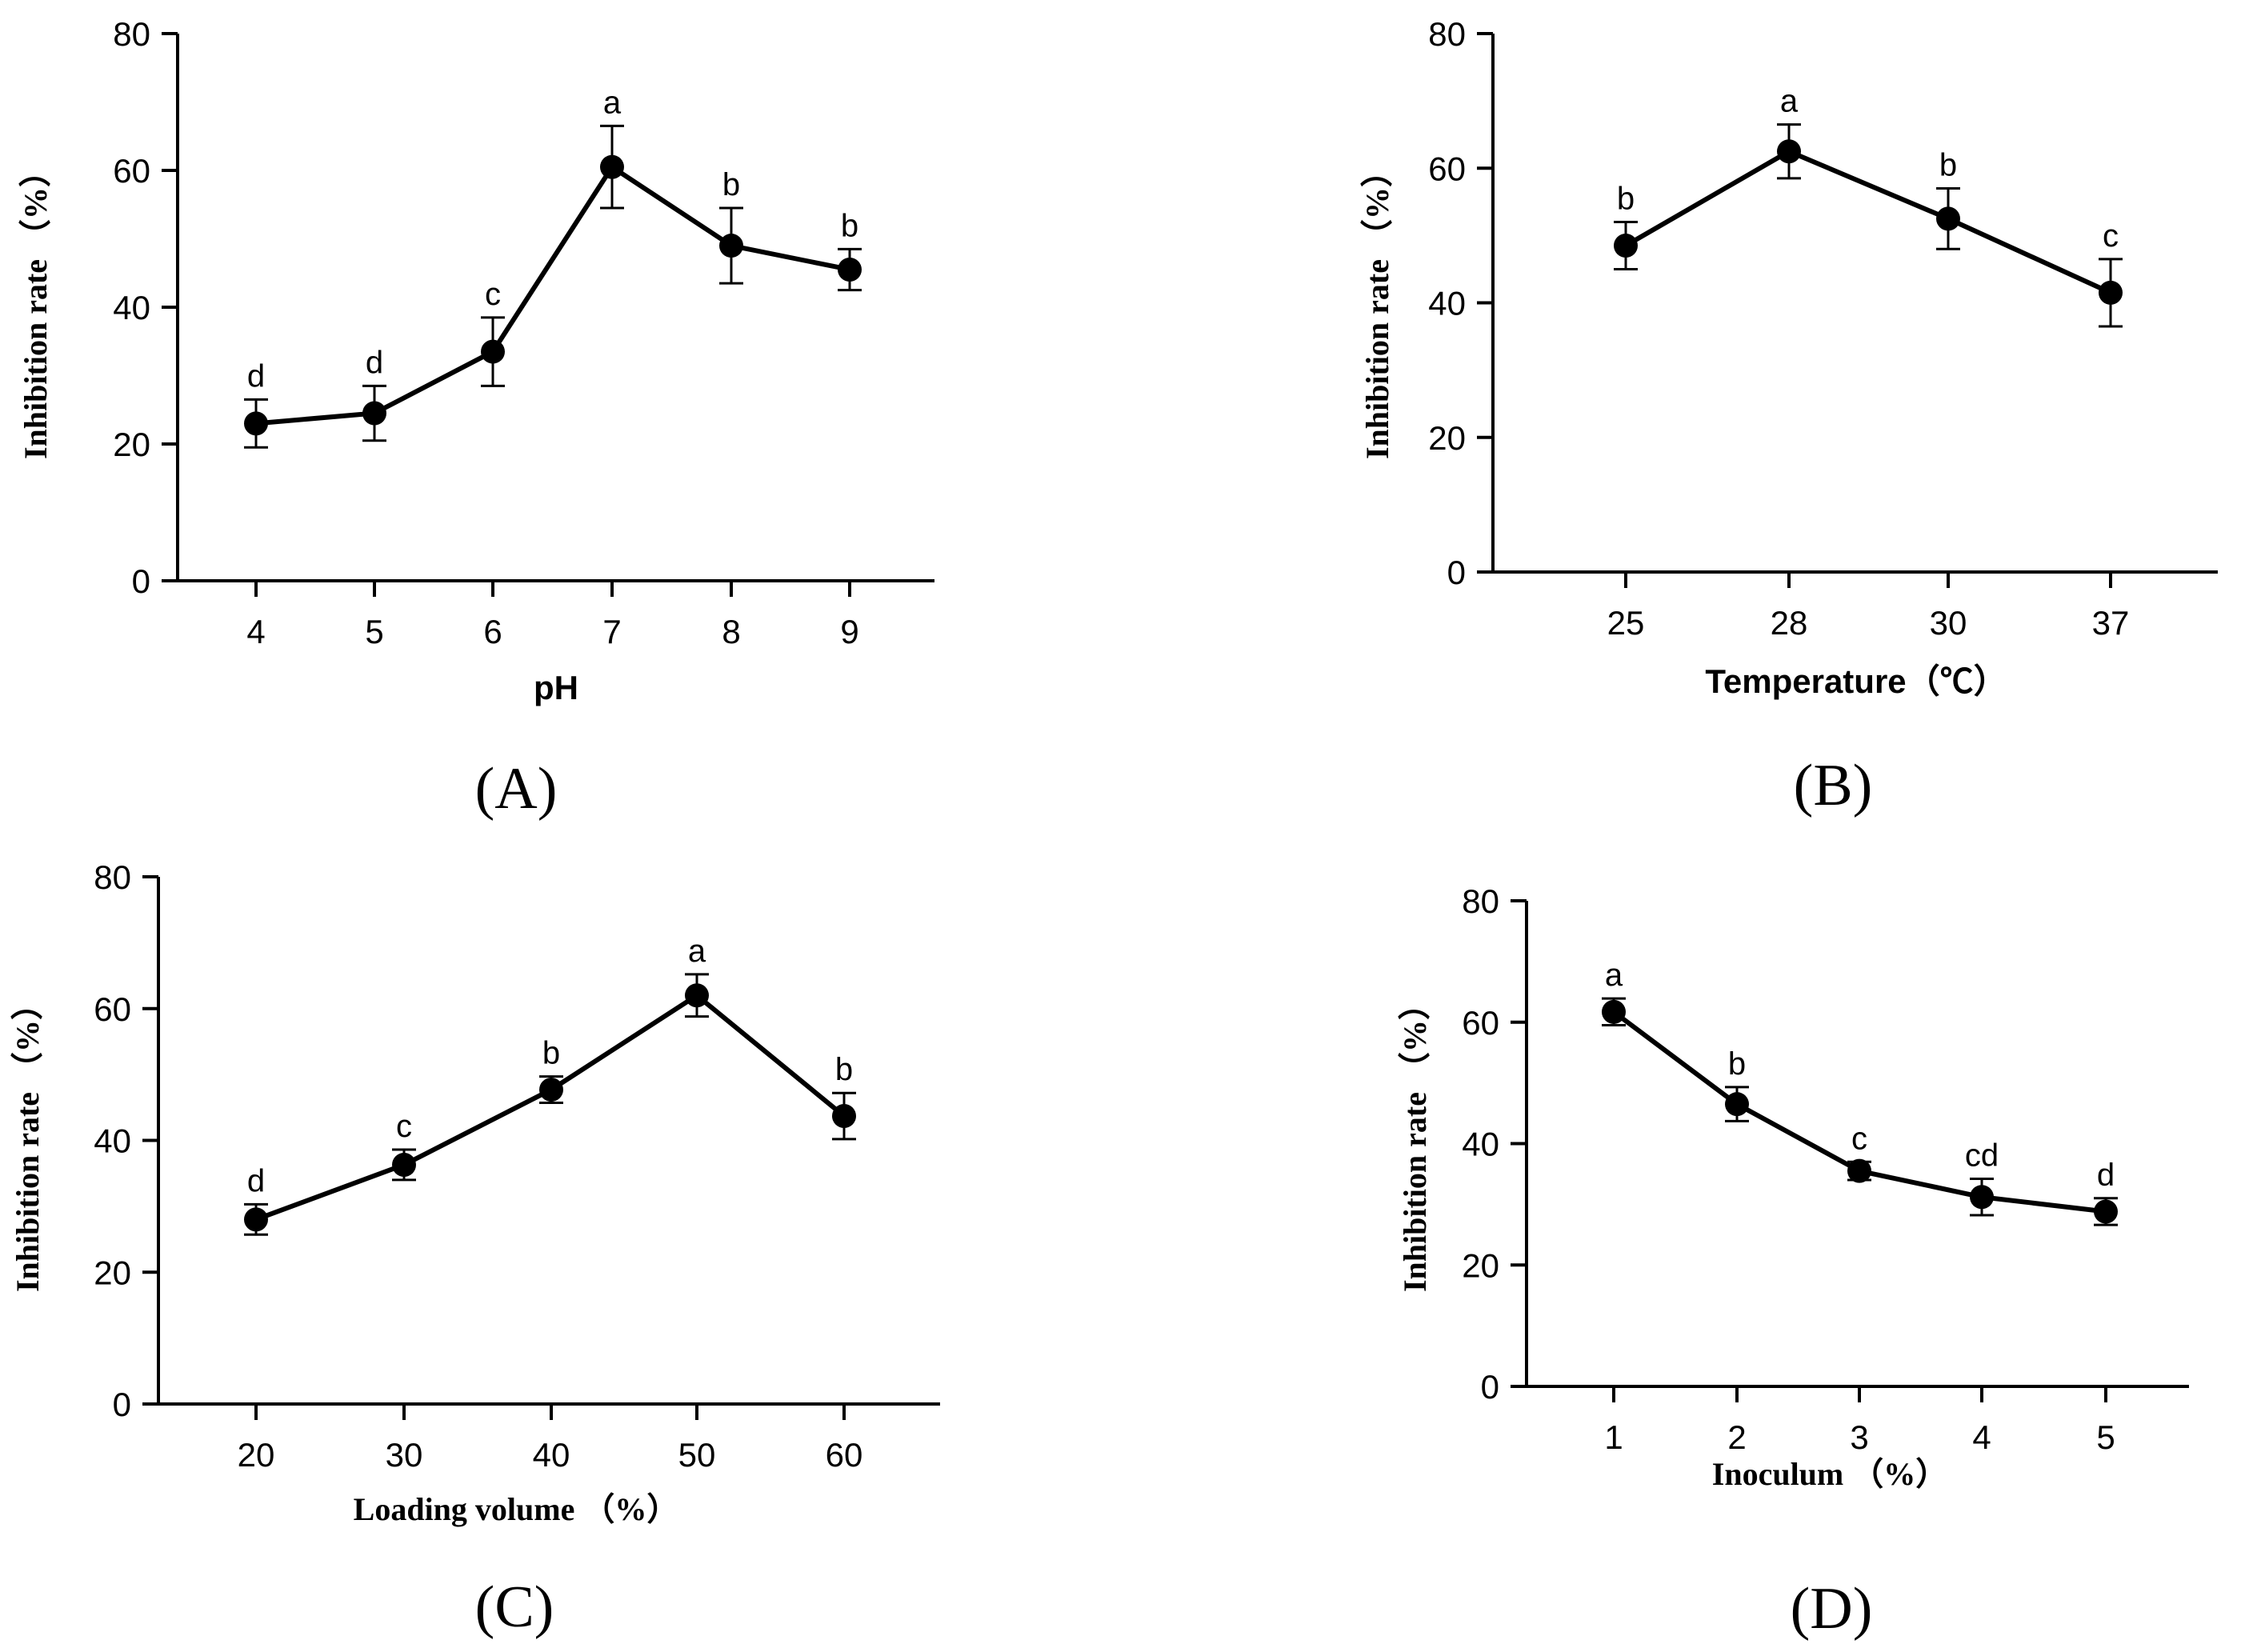 The image size is (2241, 1652). I want to click on panel-label: (A), so click(516, 789).